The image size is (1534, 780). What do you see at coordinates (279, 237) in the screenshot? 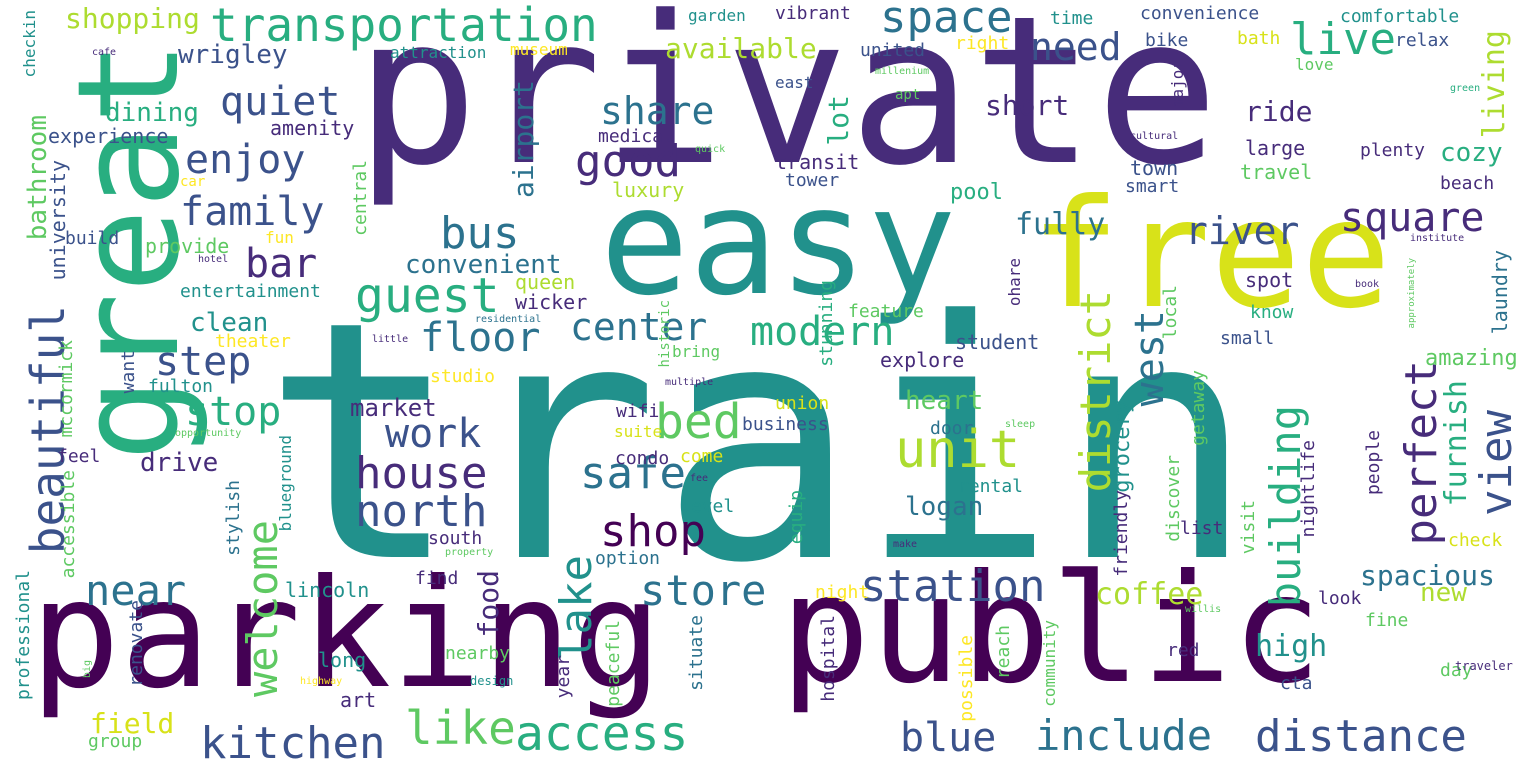
I see `word-fun: fun` at bounding box center [279, 237].